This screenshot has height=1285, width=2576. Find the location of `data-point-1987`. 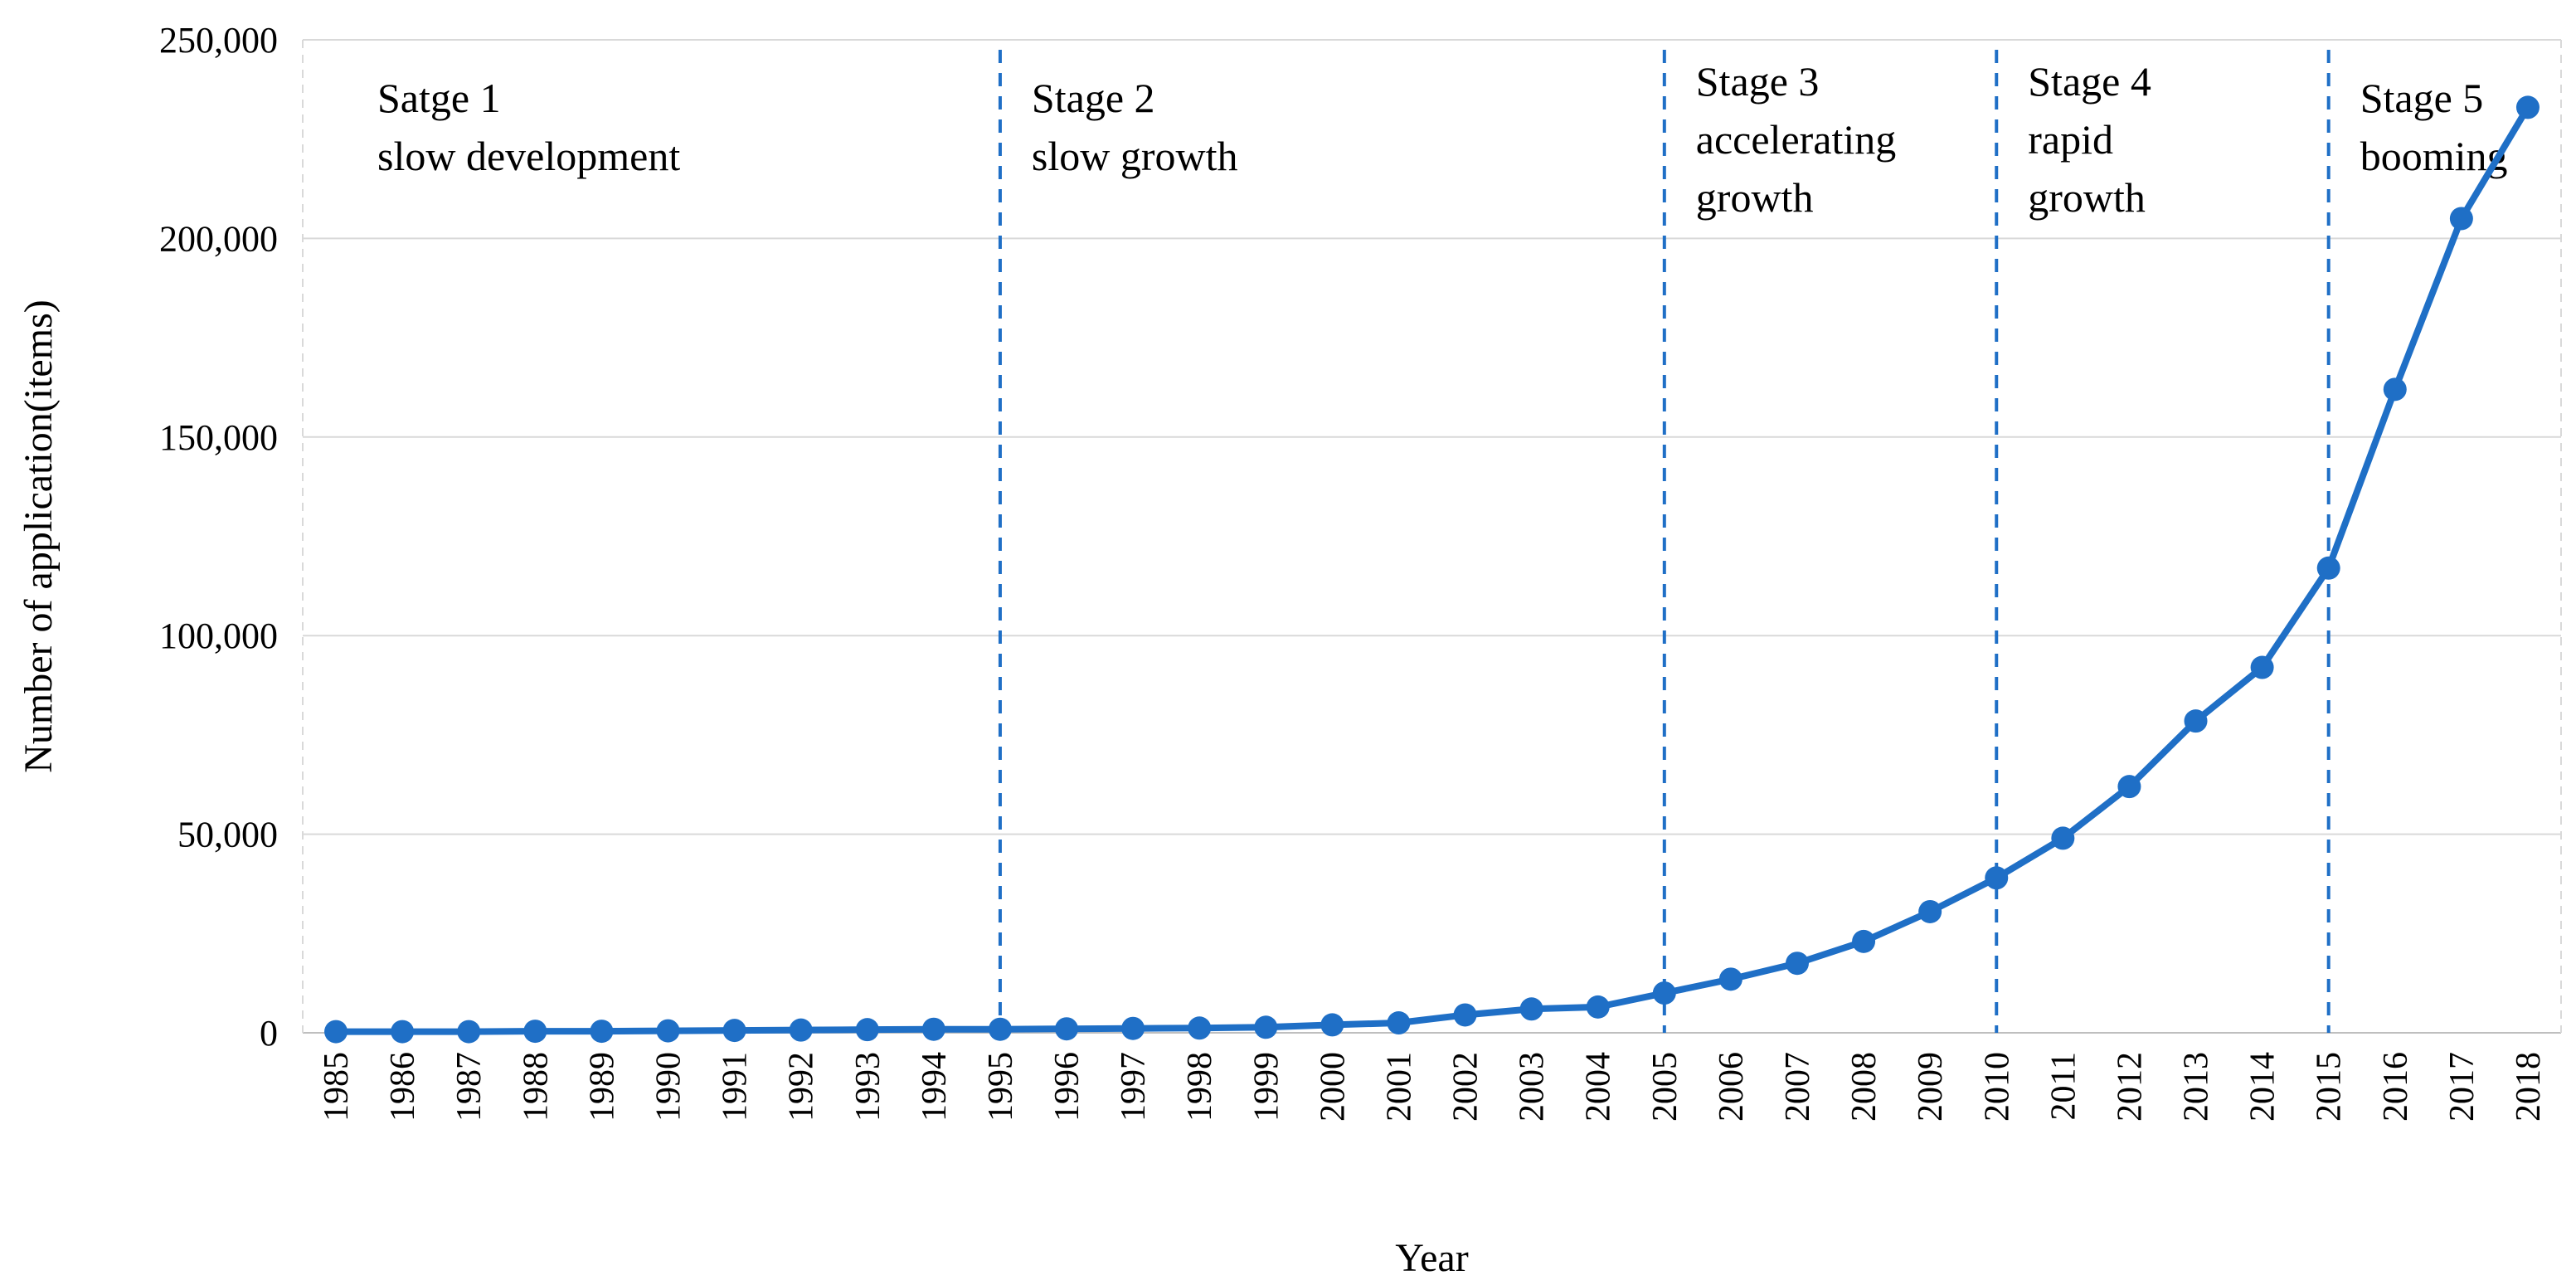

data-point-1987 is located at coordinates (469, 1032).